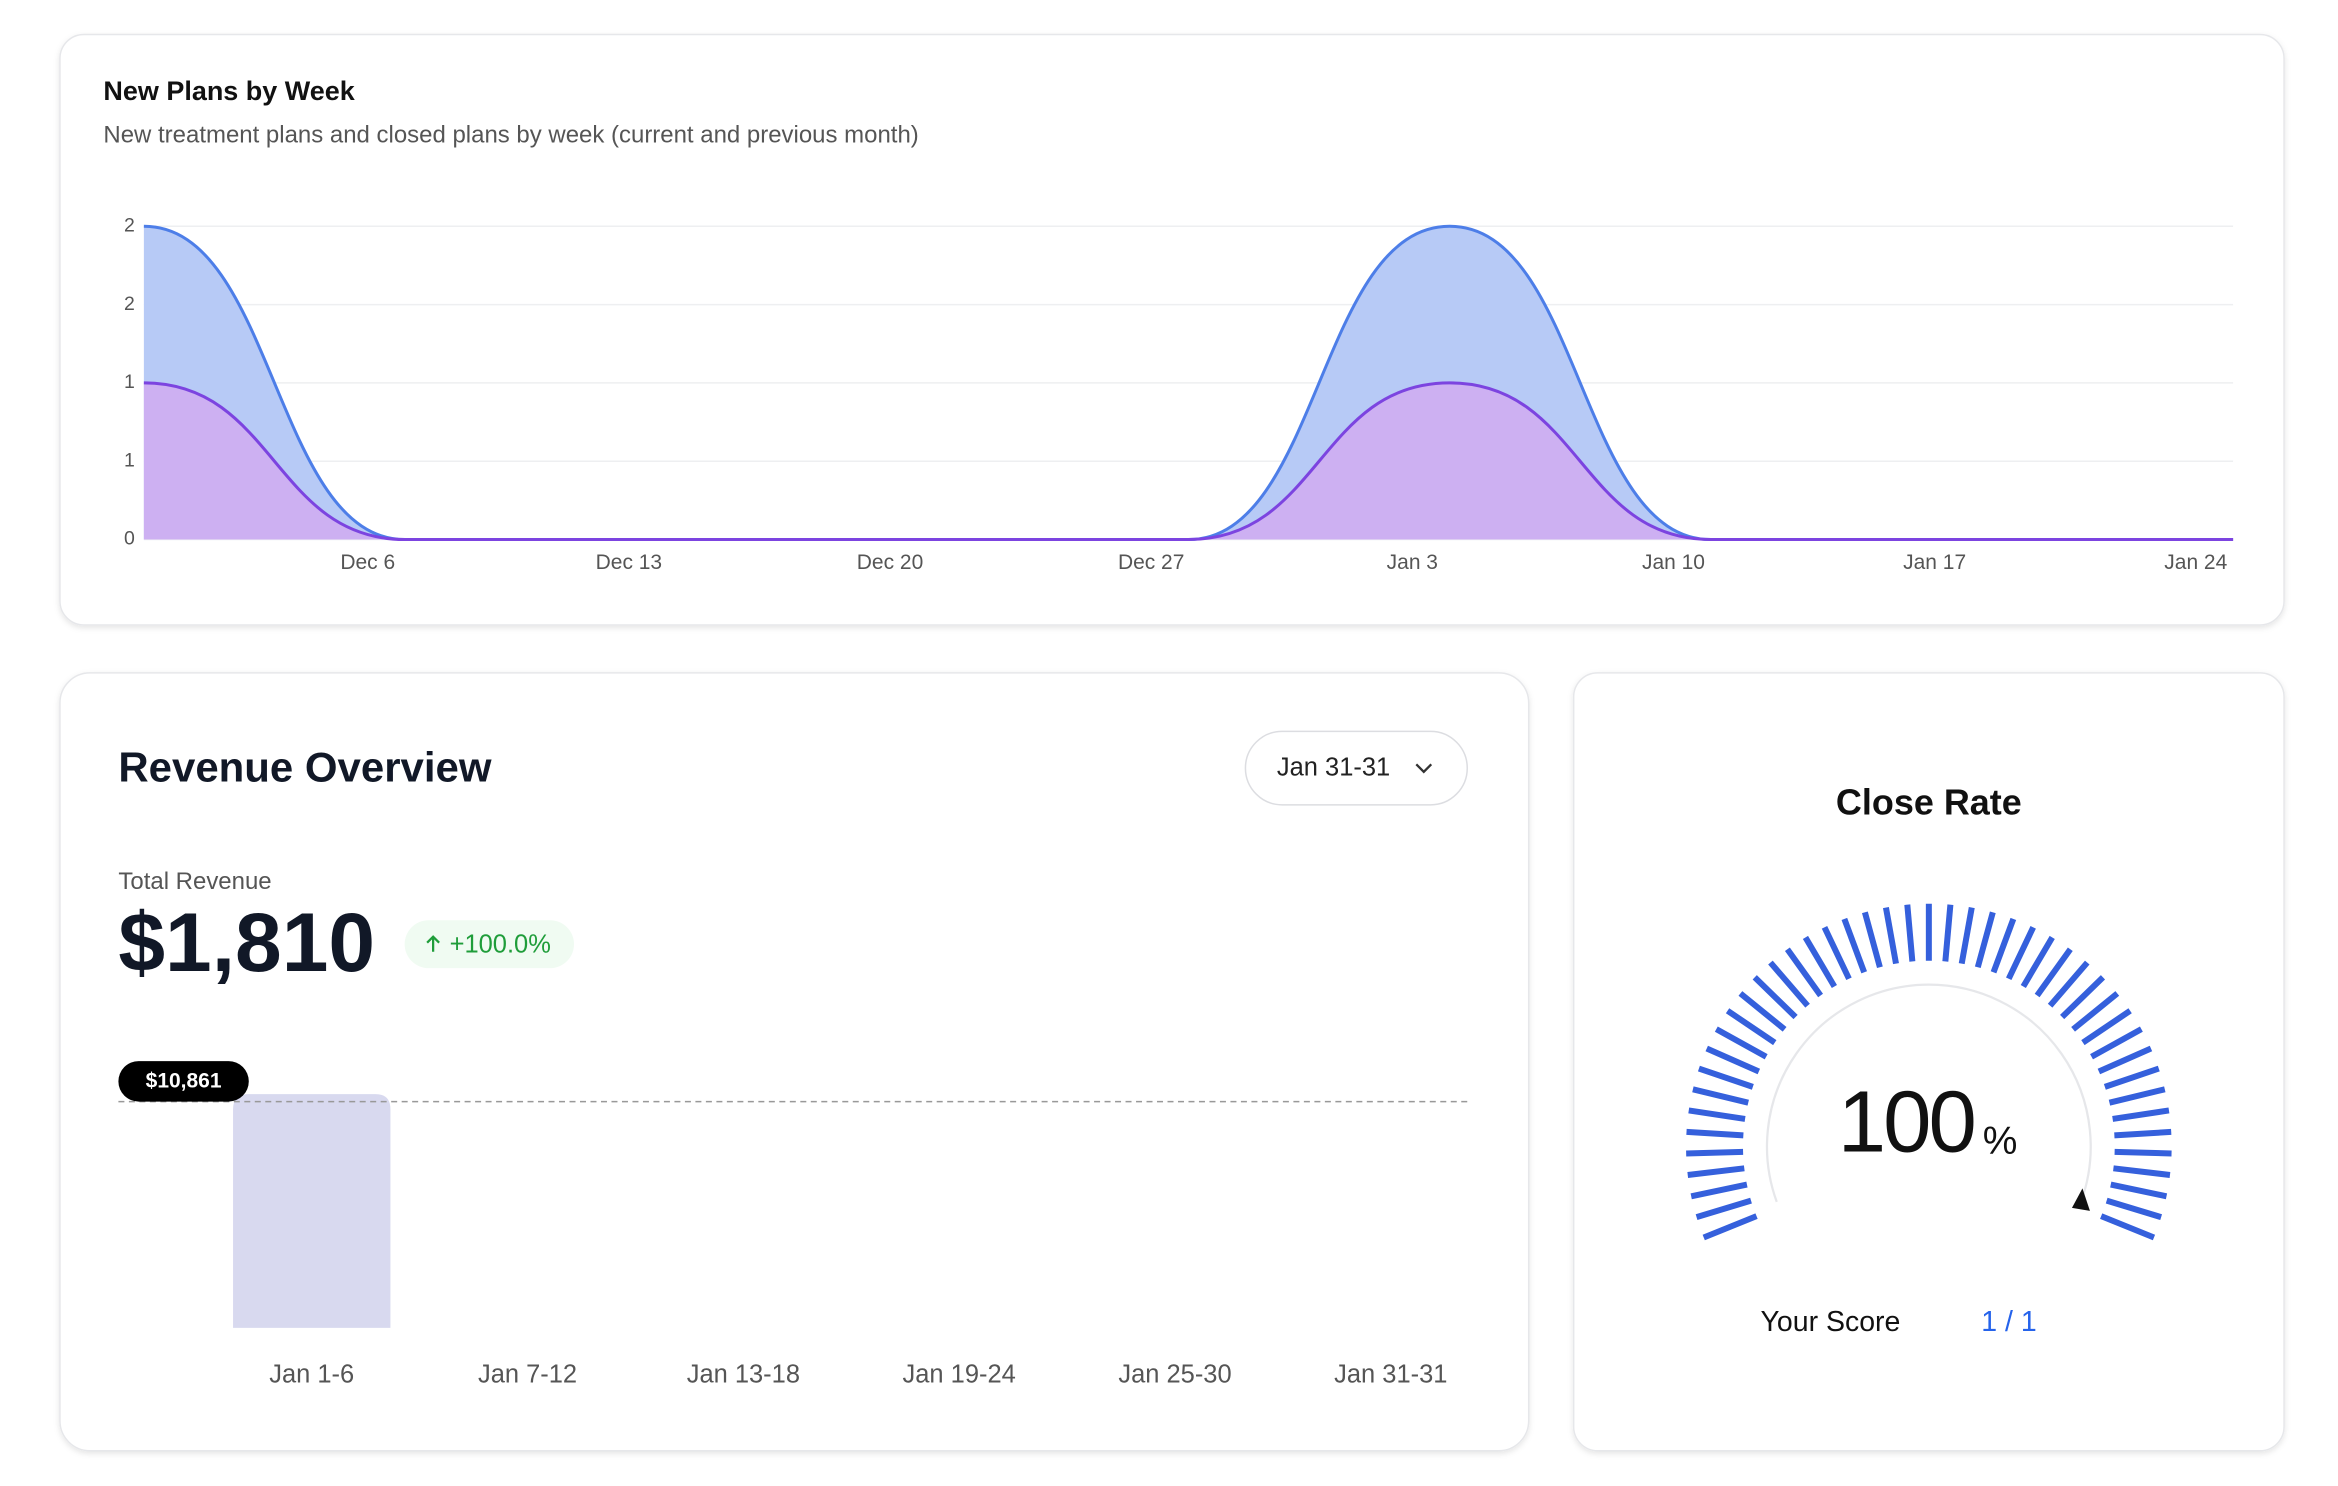 This screenshot has width=2338, height=1486. Describe the element at coordinates (2080, 1199) in the screenshot. I see `gauge-pointer` at that location.